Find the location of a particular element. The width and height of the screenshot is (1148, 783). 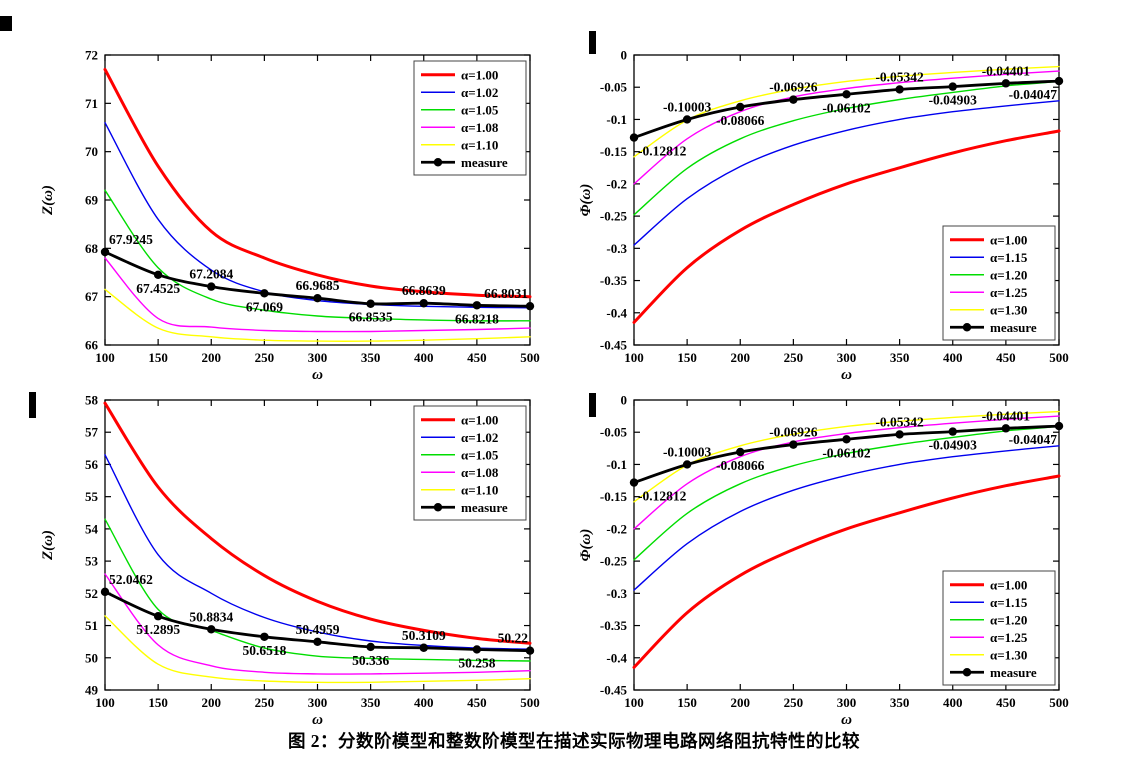

point-label: -0.08066 is located at coordinates (740, 120).